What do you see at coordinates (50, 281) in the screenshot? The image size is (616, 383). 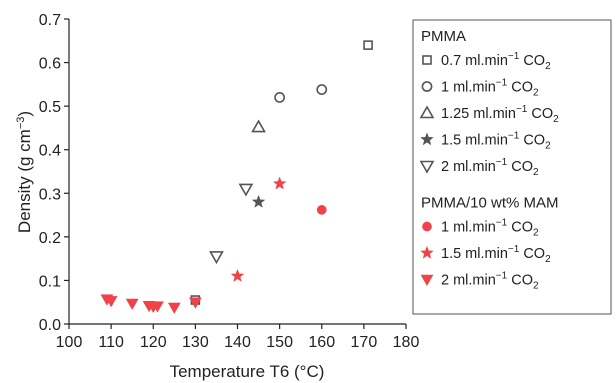 I see `y-tick-label: 0.1` at bounding box center [50, 281].